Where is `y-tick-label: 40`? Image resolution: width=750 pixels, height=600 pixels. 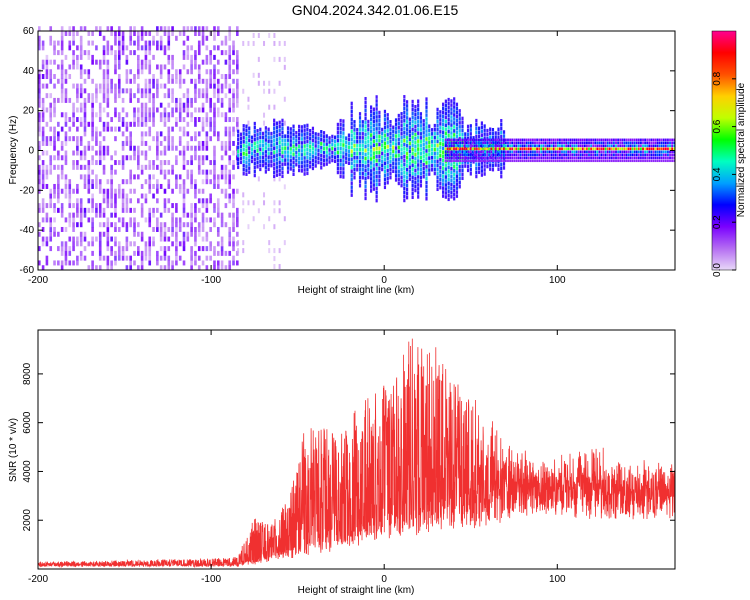 y-tick-label: 40 is located at coordinates (29, 71).